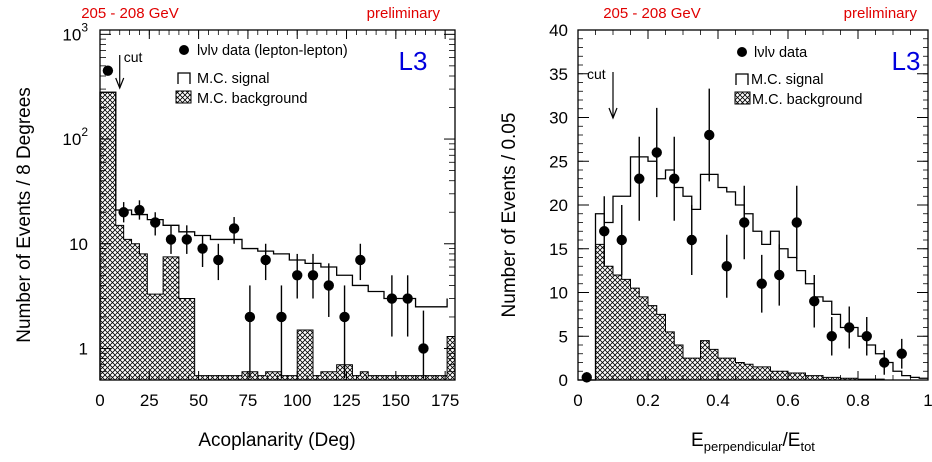 The height and width of the screenshot is (462, 932). I want to click on y-tick-label: 10³, so click(75, 32).